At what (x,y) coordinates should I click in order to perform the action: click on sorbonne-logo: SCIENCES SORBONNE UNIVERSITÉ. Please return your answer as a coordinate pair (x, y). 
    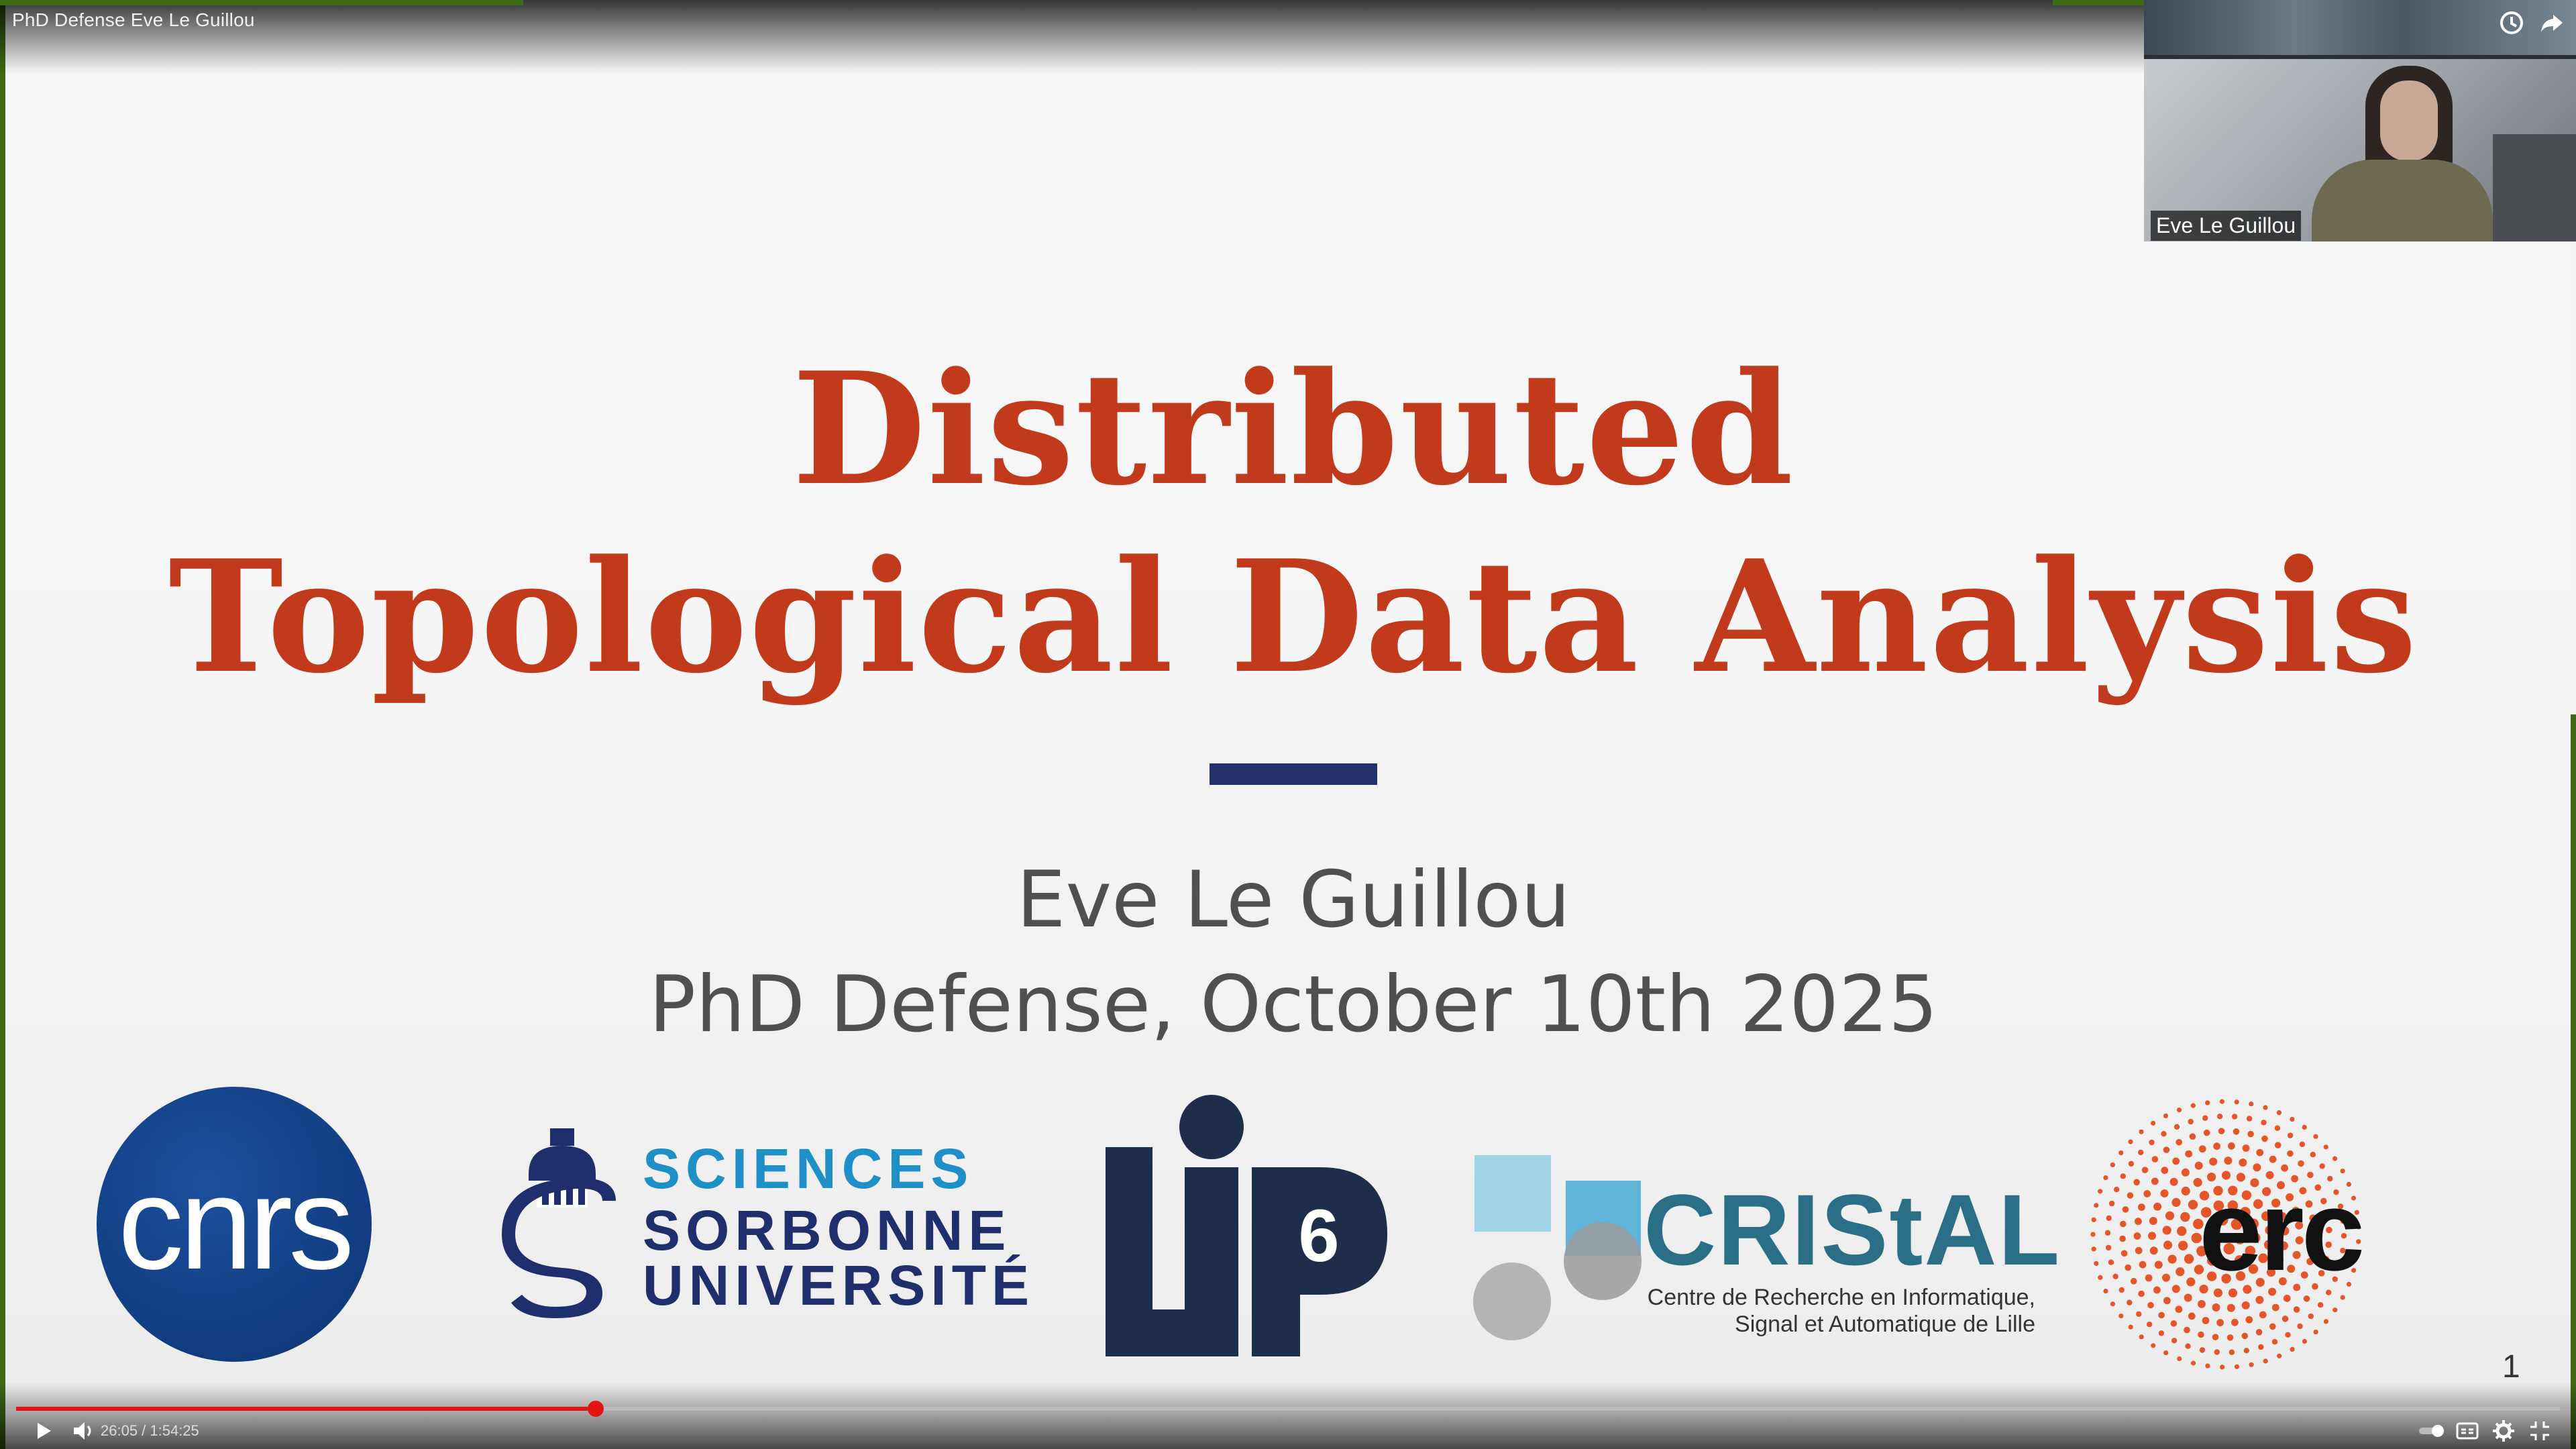
    Looking at the image, I should click on (765, 1227).